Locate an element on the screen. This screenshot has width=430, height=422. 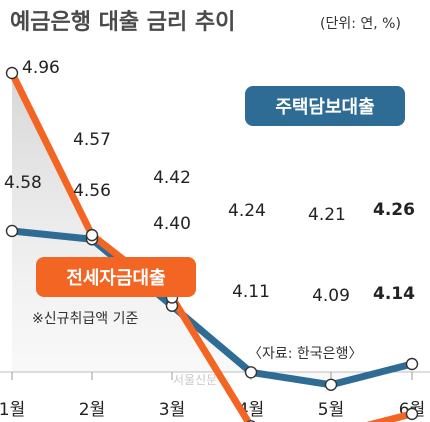
series-label-orange: 전세자금대출 is located at coordinates (116, 277).